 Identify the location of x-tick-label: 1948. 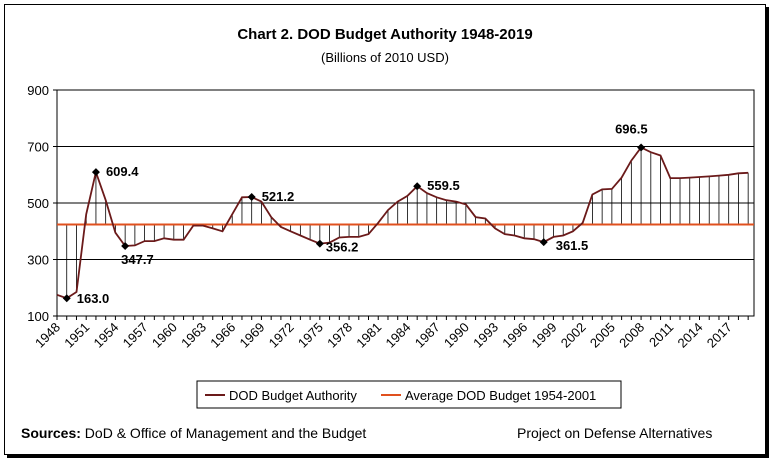
(47, 335).